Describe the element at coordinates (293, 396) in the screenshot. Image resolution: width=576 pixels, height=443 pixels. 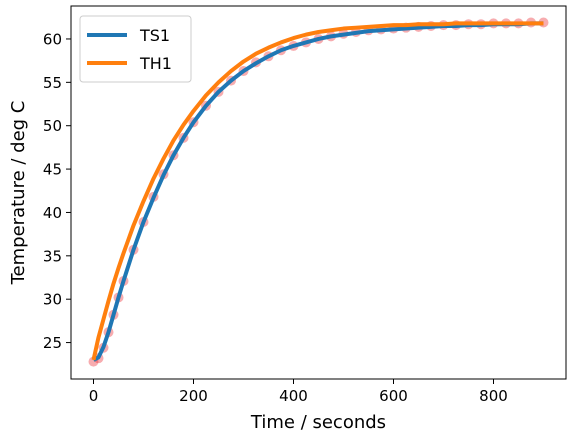
I see `x-tick-label: 400` at that location.